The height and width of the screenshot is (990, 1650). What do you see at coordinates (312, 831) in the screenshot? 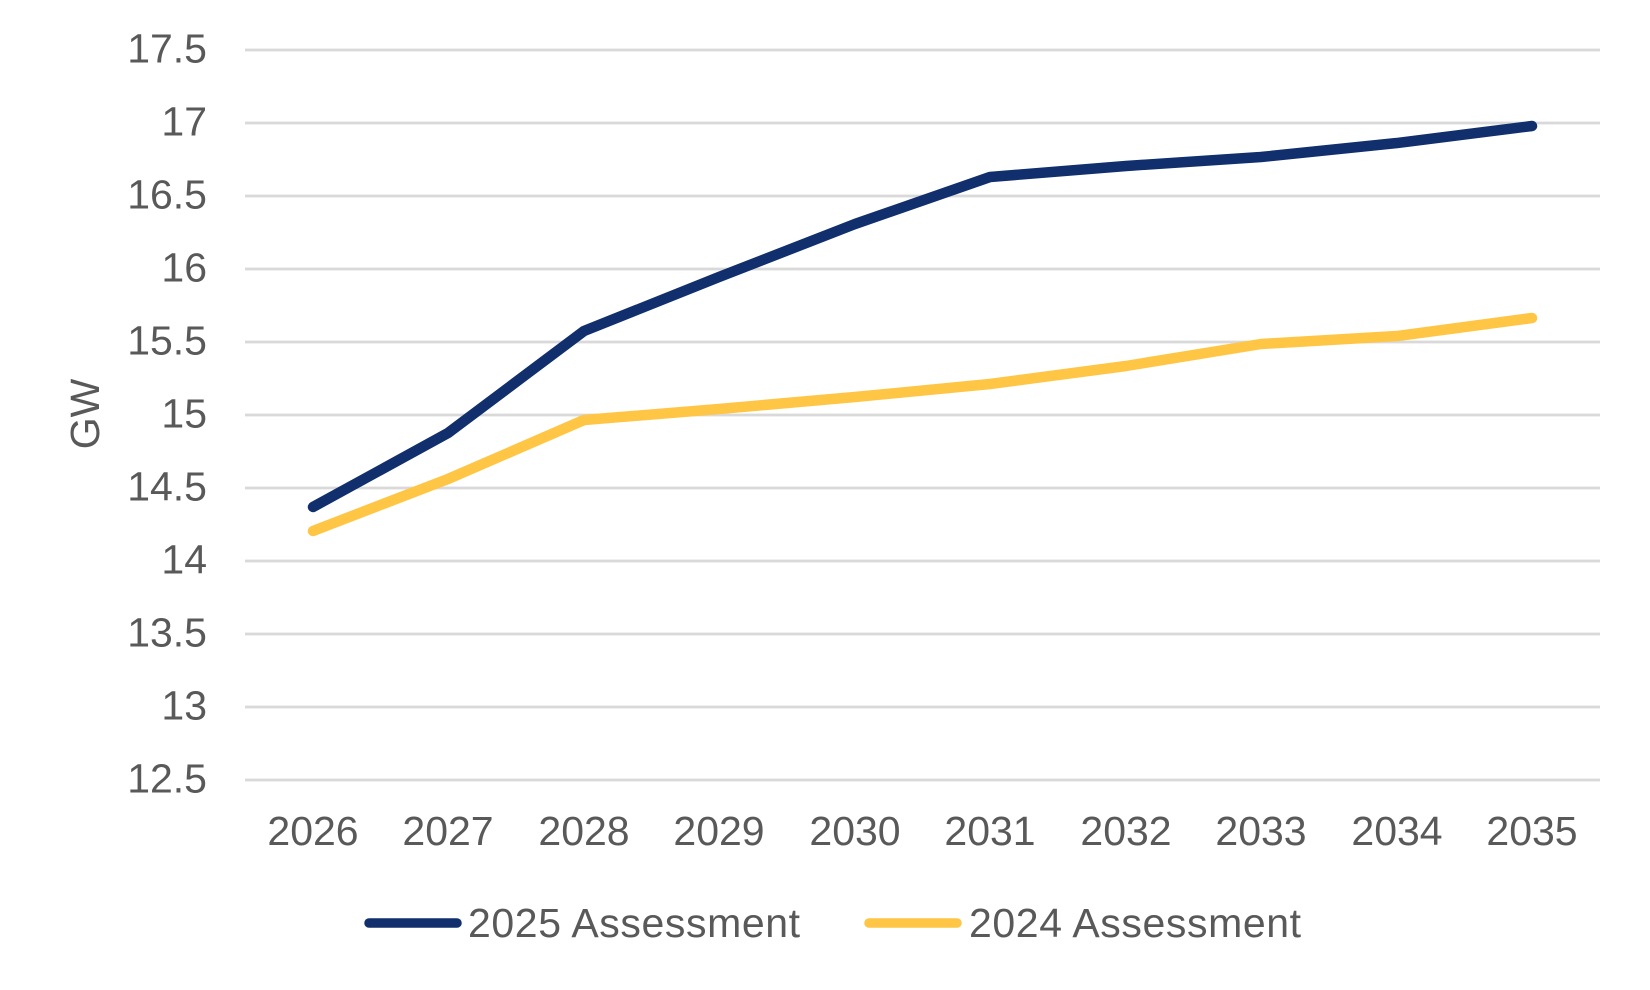
I see `svg-text: 2026` at bounding box center [312, 831].